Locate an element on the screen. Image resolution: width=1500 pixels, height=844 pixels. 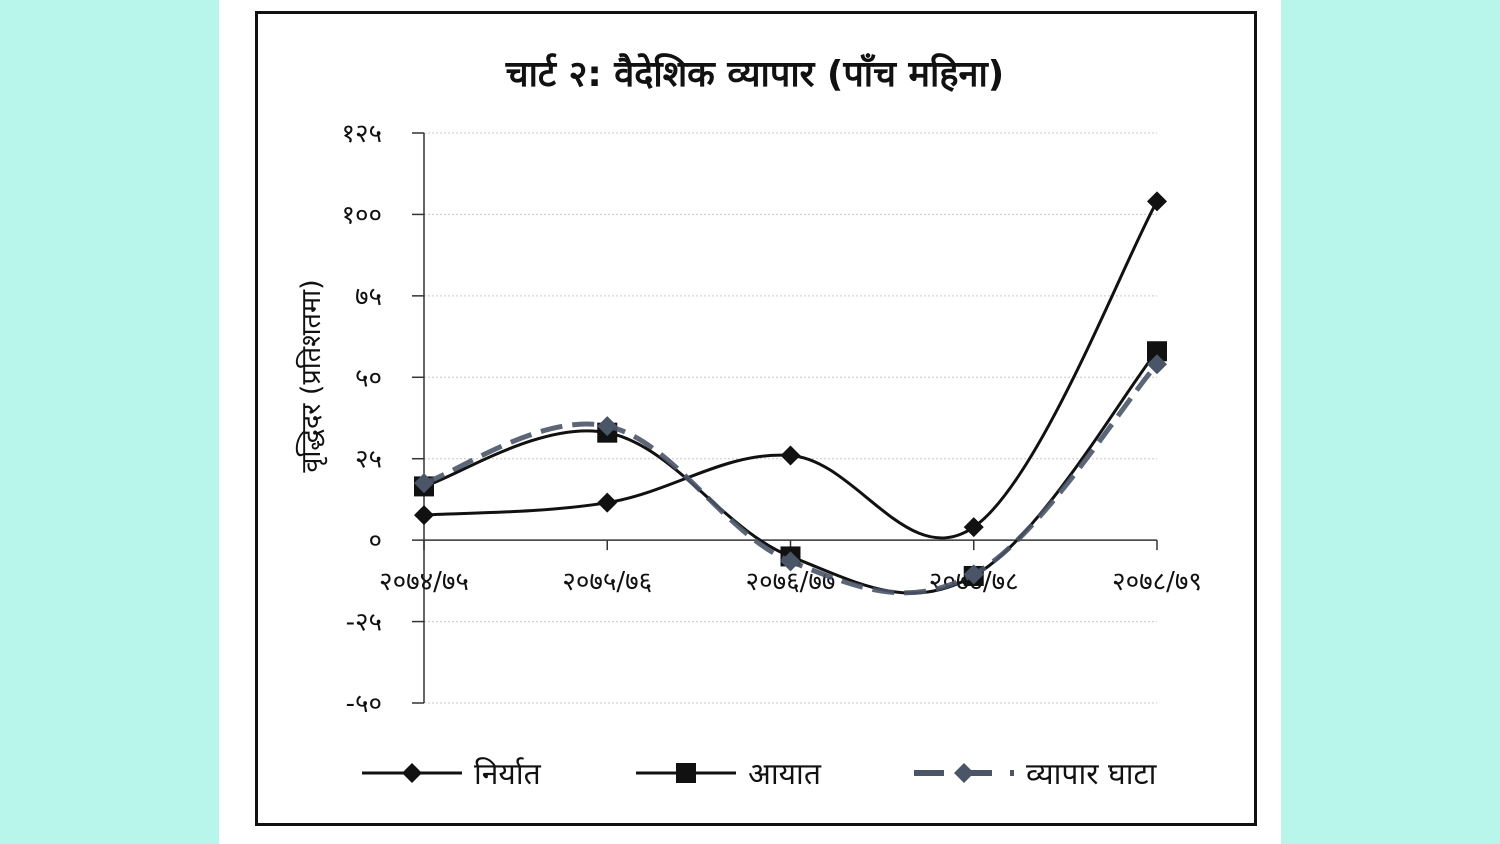
x-tick-label: २०७५/७६ is located at coordinates (607, 582).